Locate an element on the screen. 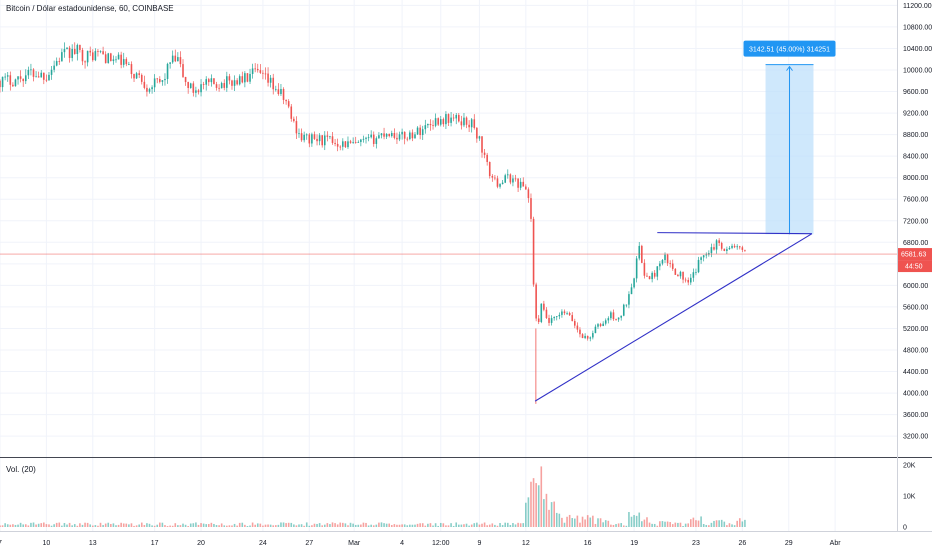 The image size is (932, 550). price-range-measure: 3142.51 (45.00%) 314251 is located at coordinates (789, 137).